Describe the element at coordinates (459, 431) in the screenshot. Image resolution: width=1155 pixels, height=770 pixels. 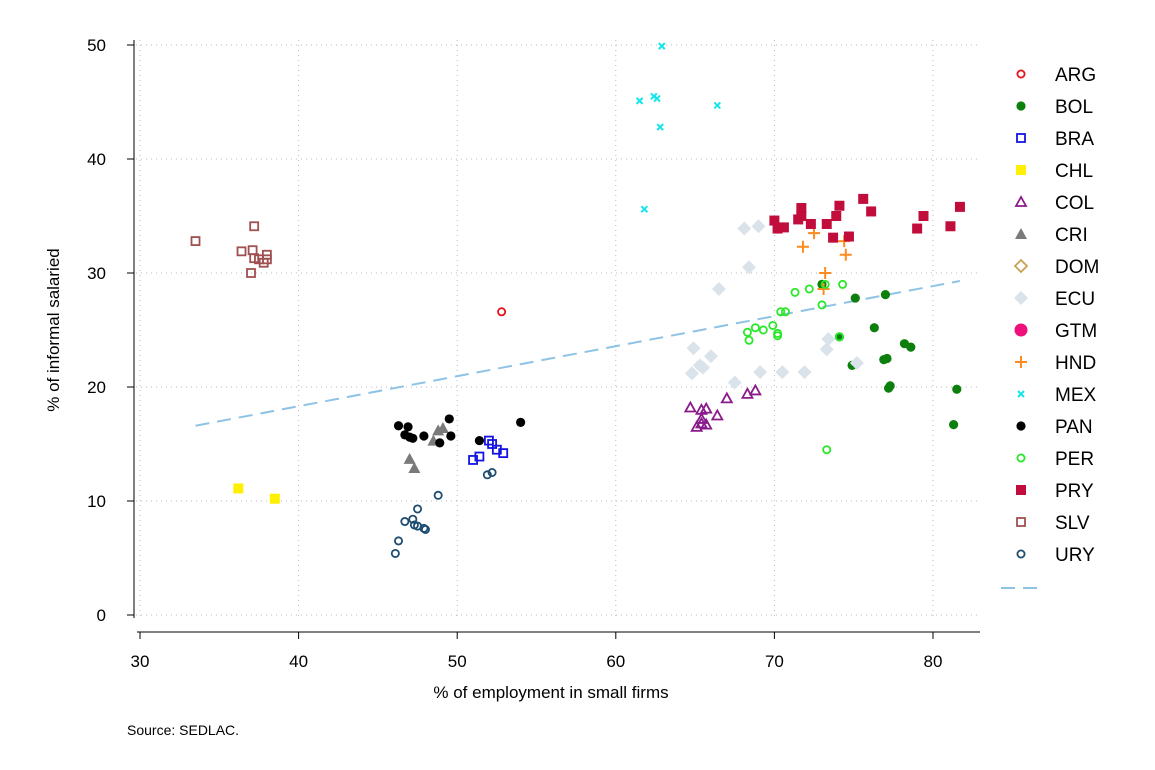
I see `series-pan` at that location.